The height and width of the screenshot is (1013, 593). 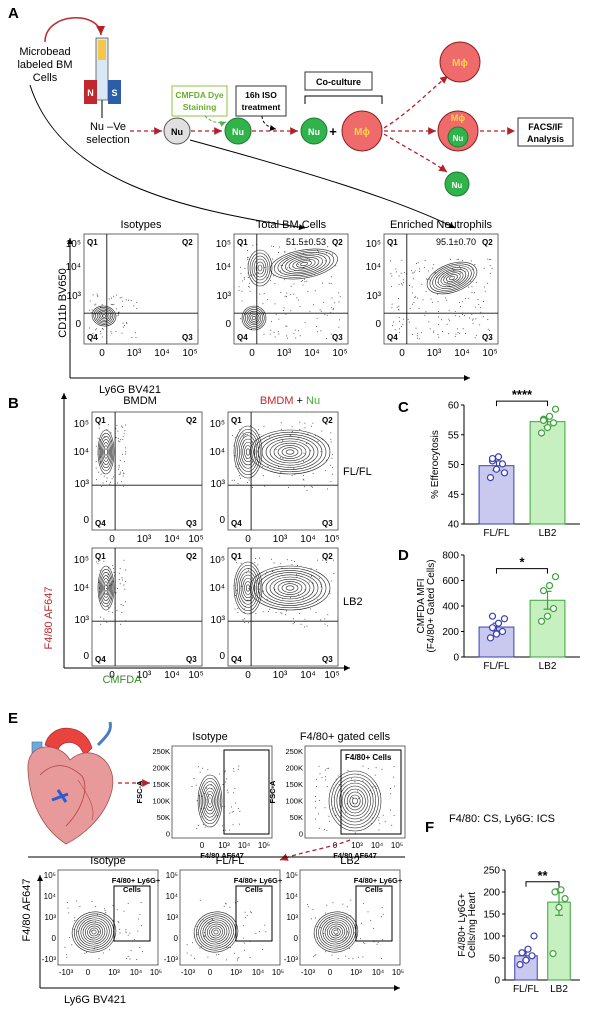 What do you see at coordinates (114, 93) in the screenshot?
I see `magnet-s-label: S` at bounding box center [114, 93].